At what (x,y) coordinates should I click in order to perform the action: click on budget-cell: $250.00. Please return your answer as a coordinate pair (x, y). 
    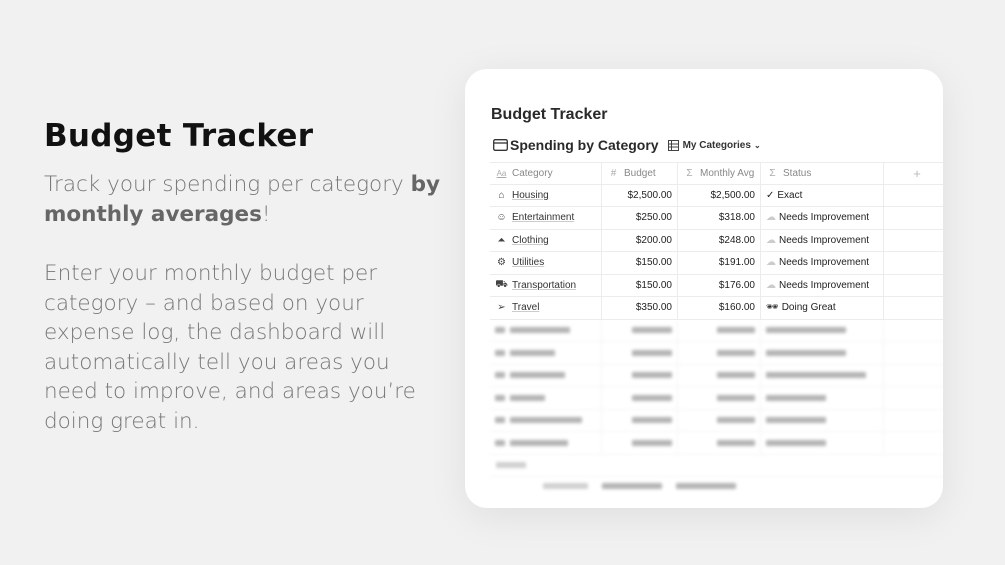
    Looking at the image, I should click on (640, 218).